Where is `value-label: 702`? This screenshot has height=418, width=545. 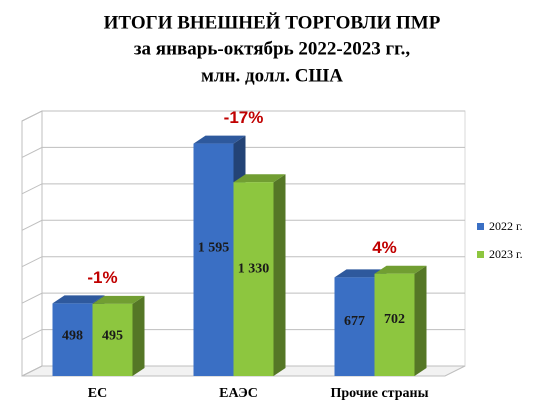
value-label: 702 is located at coordinates (394, 319).